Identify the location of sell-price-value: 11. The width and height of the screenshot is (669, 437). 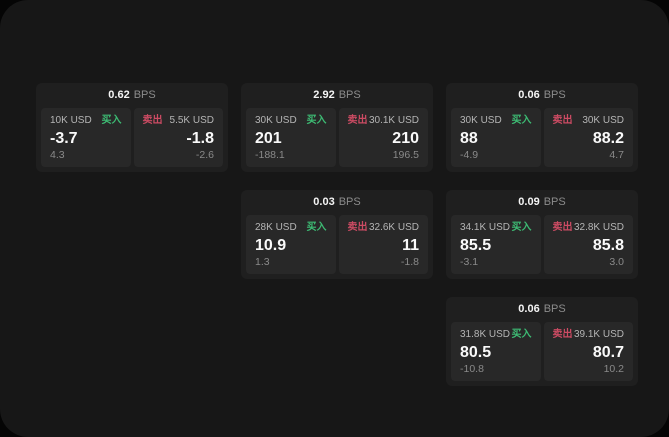
(410, 245).